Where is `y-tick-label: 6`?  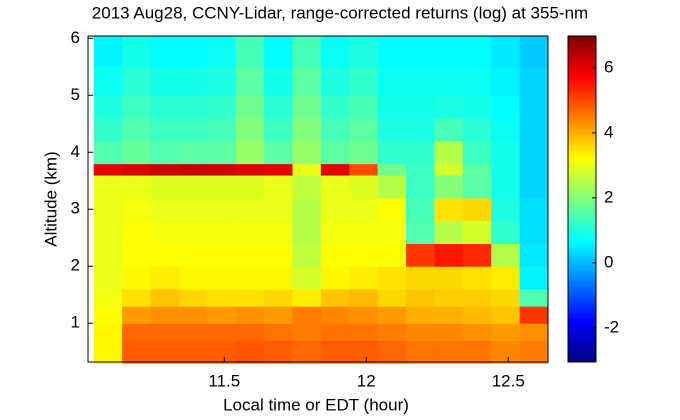 y-tick-label: 6 is located at coordinates (75, 37).